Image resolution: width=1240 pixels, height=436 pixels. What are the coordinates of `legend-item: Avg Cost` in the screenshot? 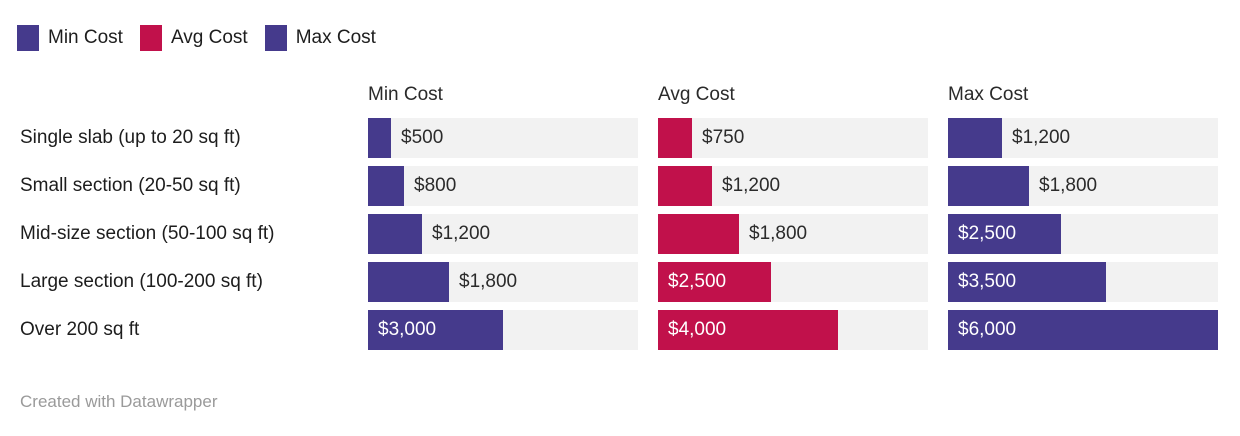 It's located at (193, 38).